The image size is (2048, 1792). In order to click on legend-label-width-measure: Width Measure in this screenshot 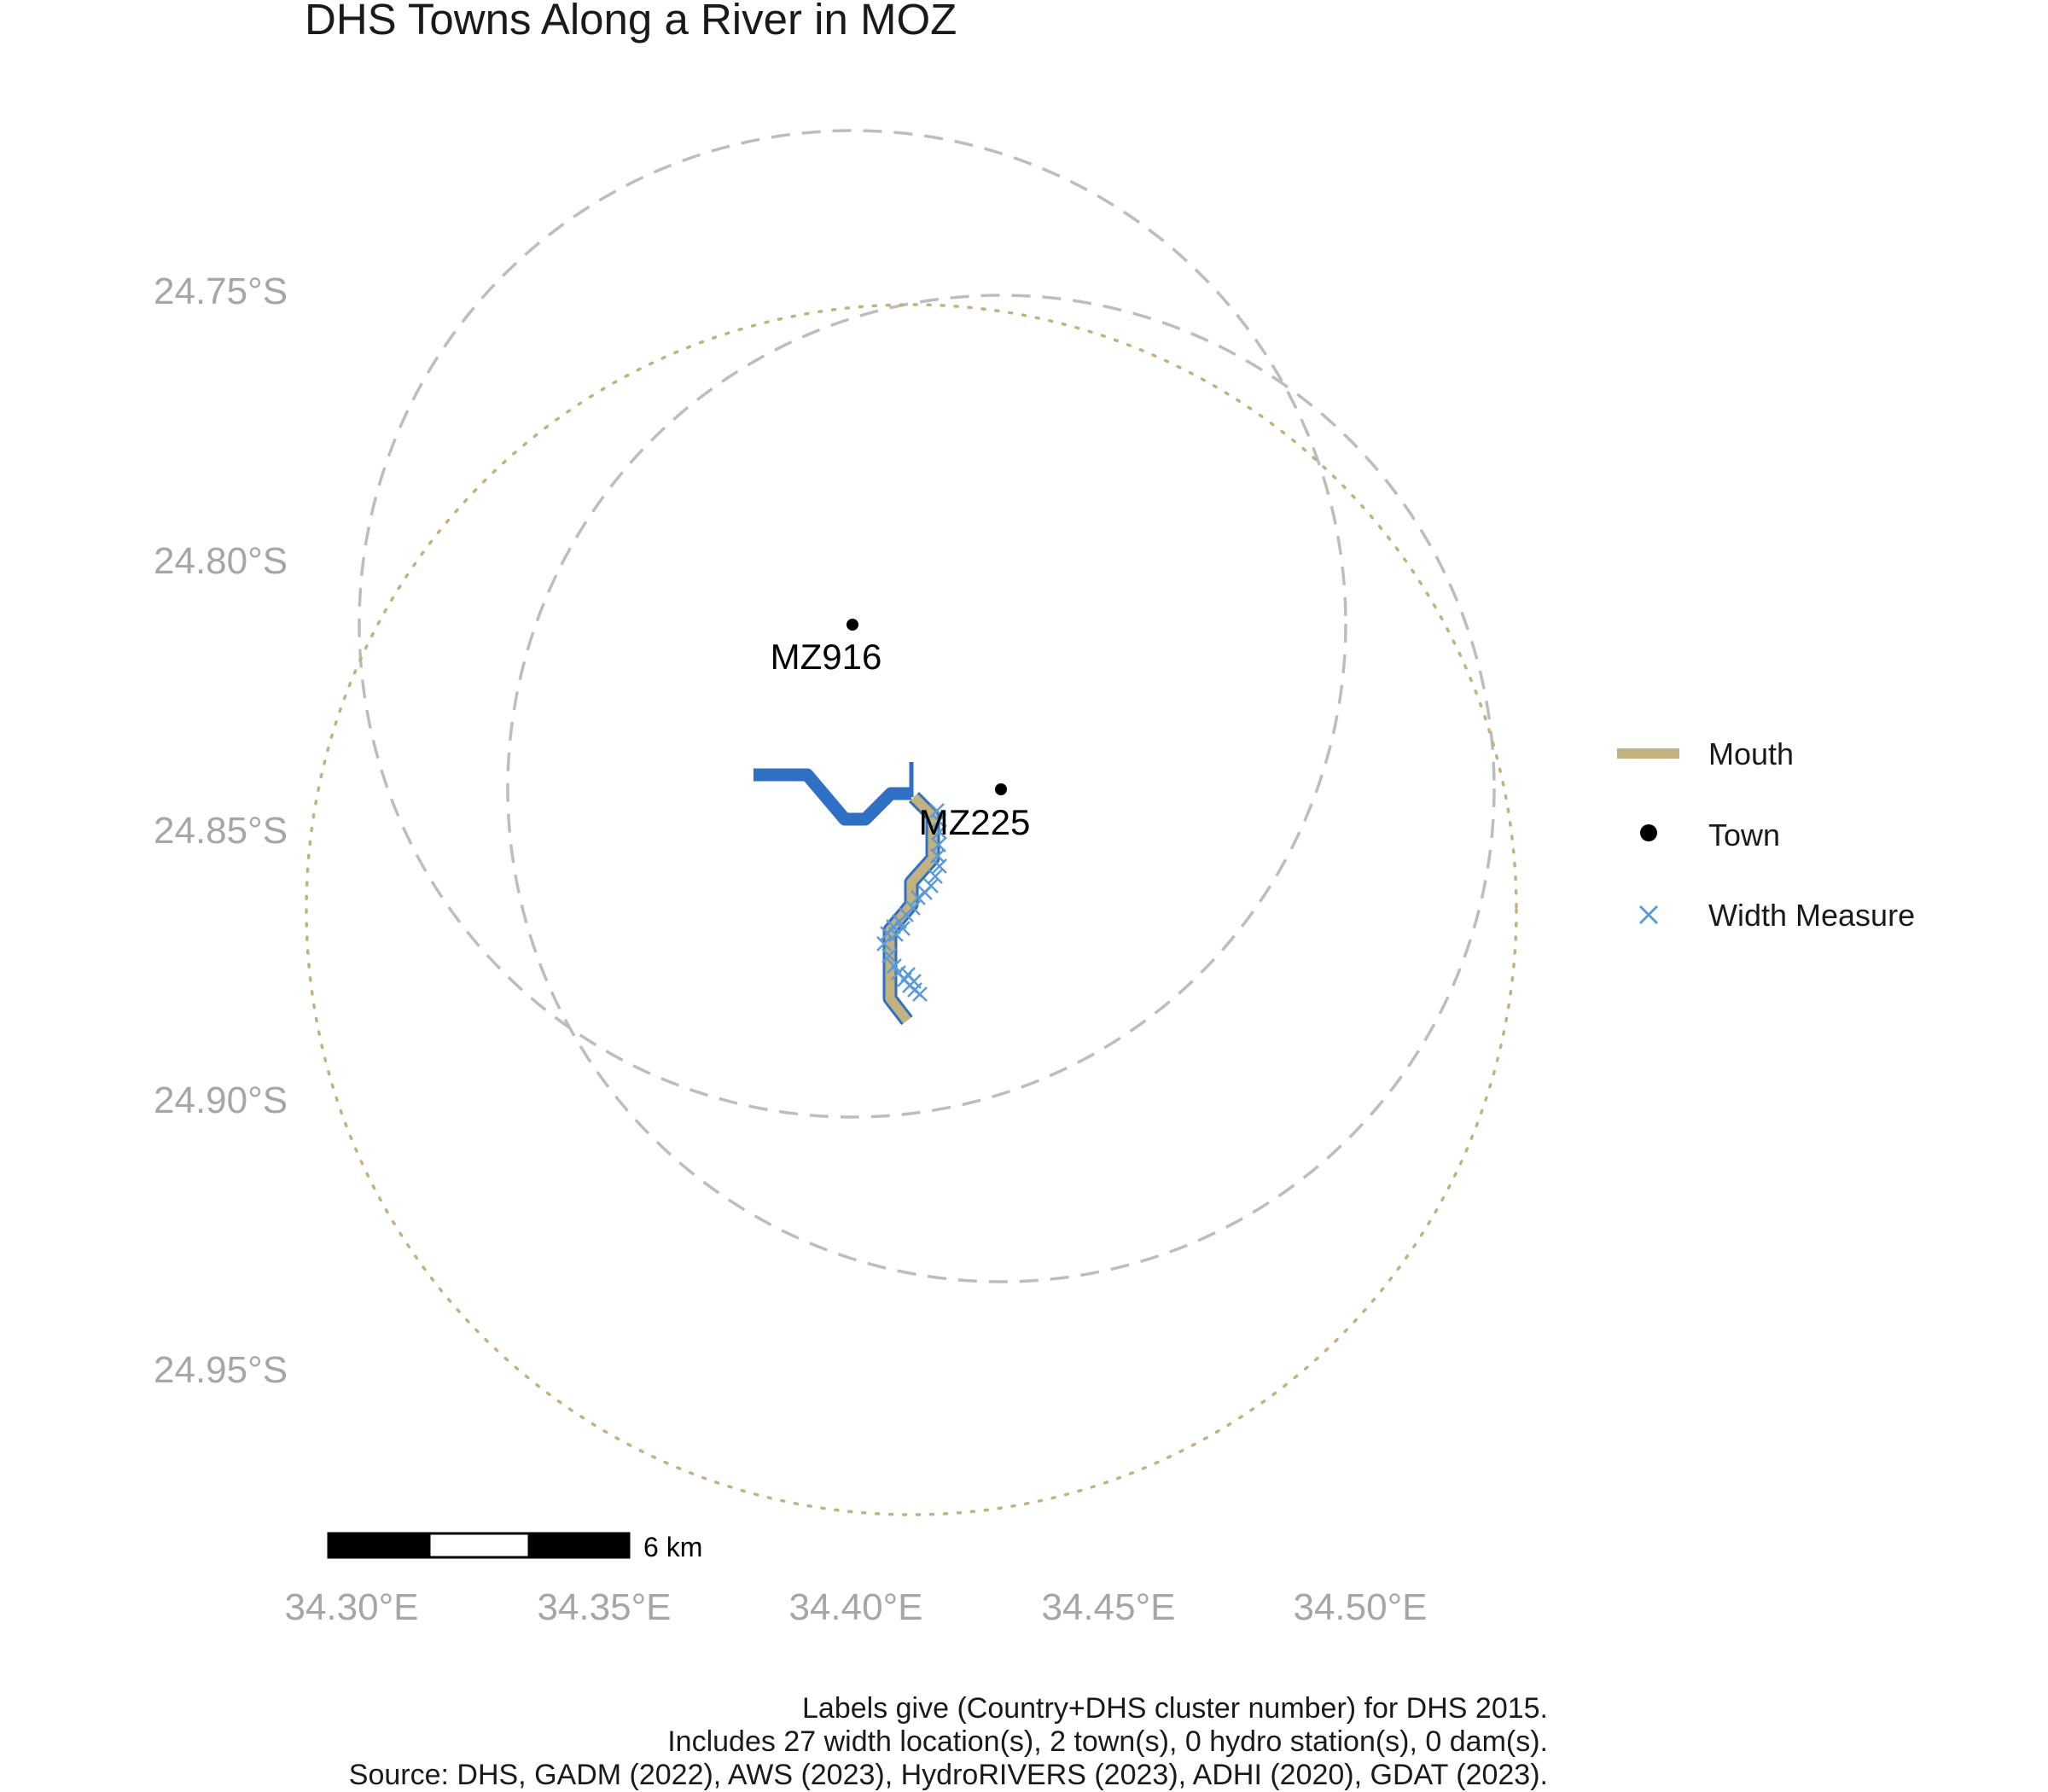, I will do `click(1812, 916)`.